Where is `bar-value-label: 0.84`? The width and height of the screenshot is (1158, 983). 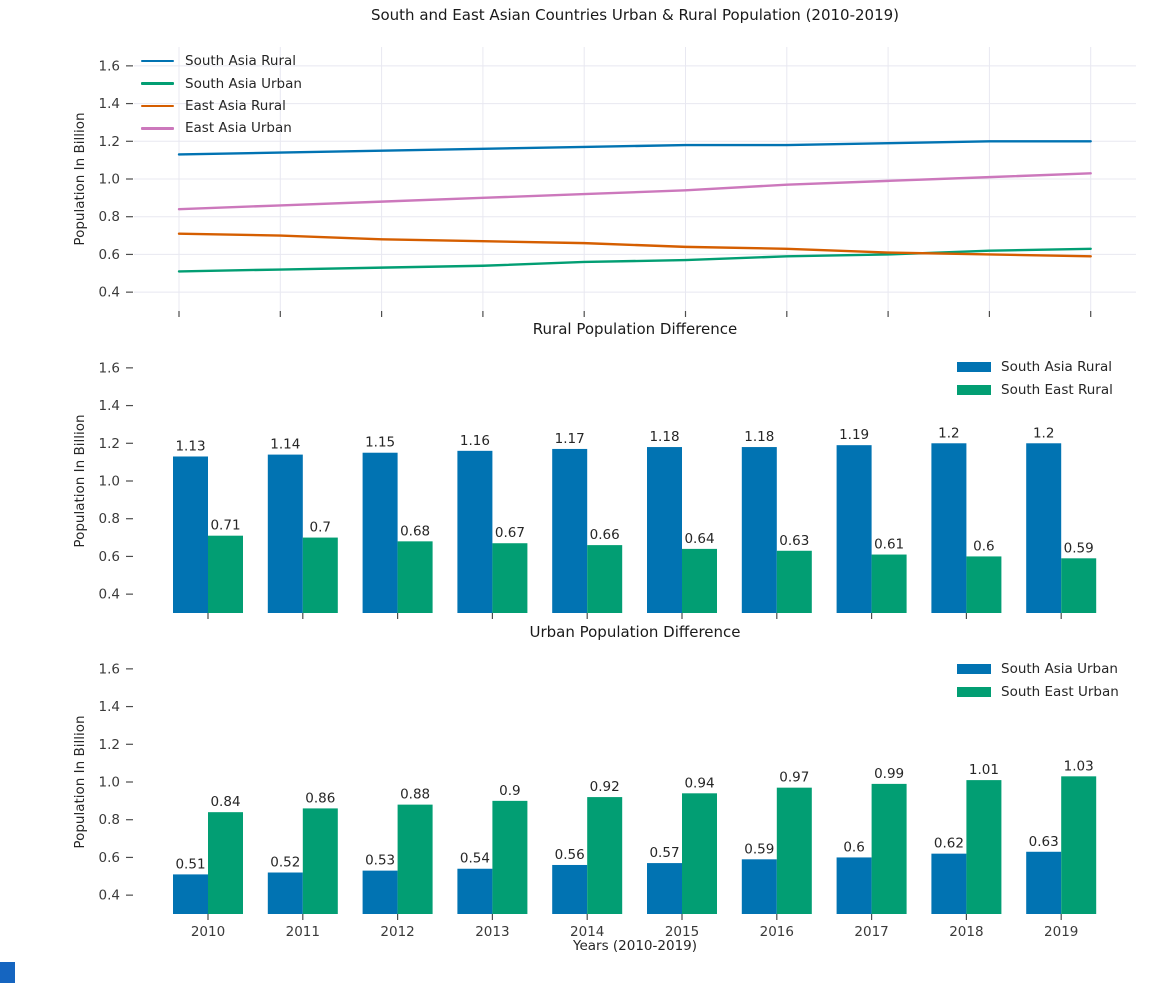 bar-value-label: 0.84 is located at coordinates (225, 802).